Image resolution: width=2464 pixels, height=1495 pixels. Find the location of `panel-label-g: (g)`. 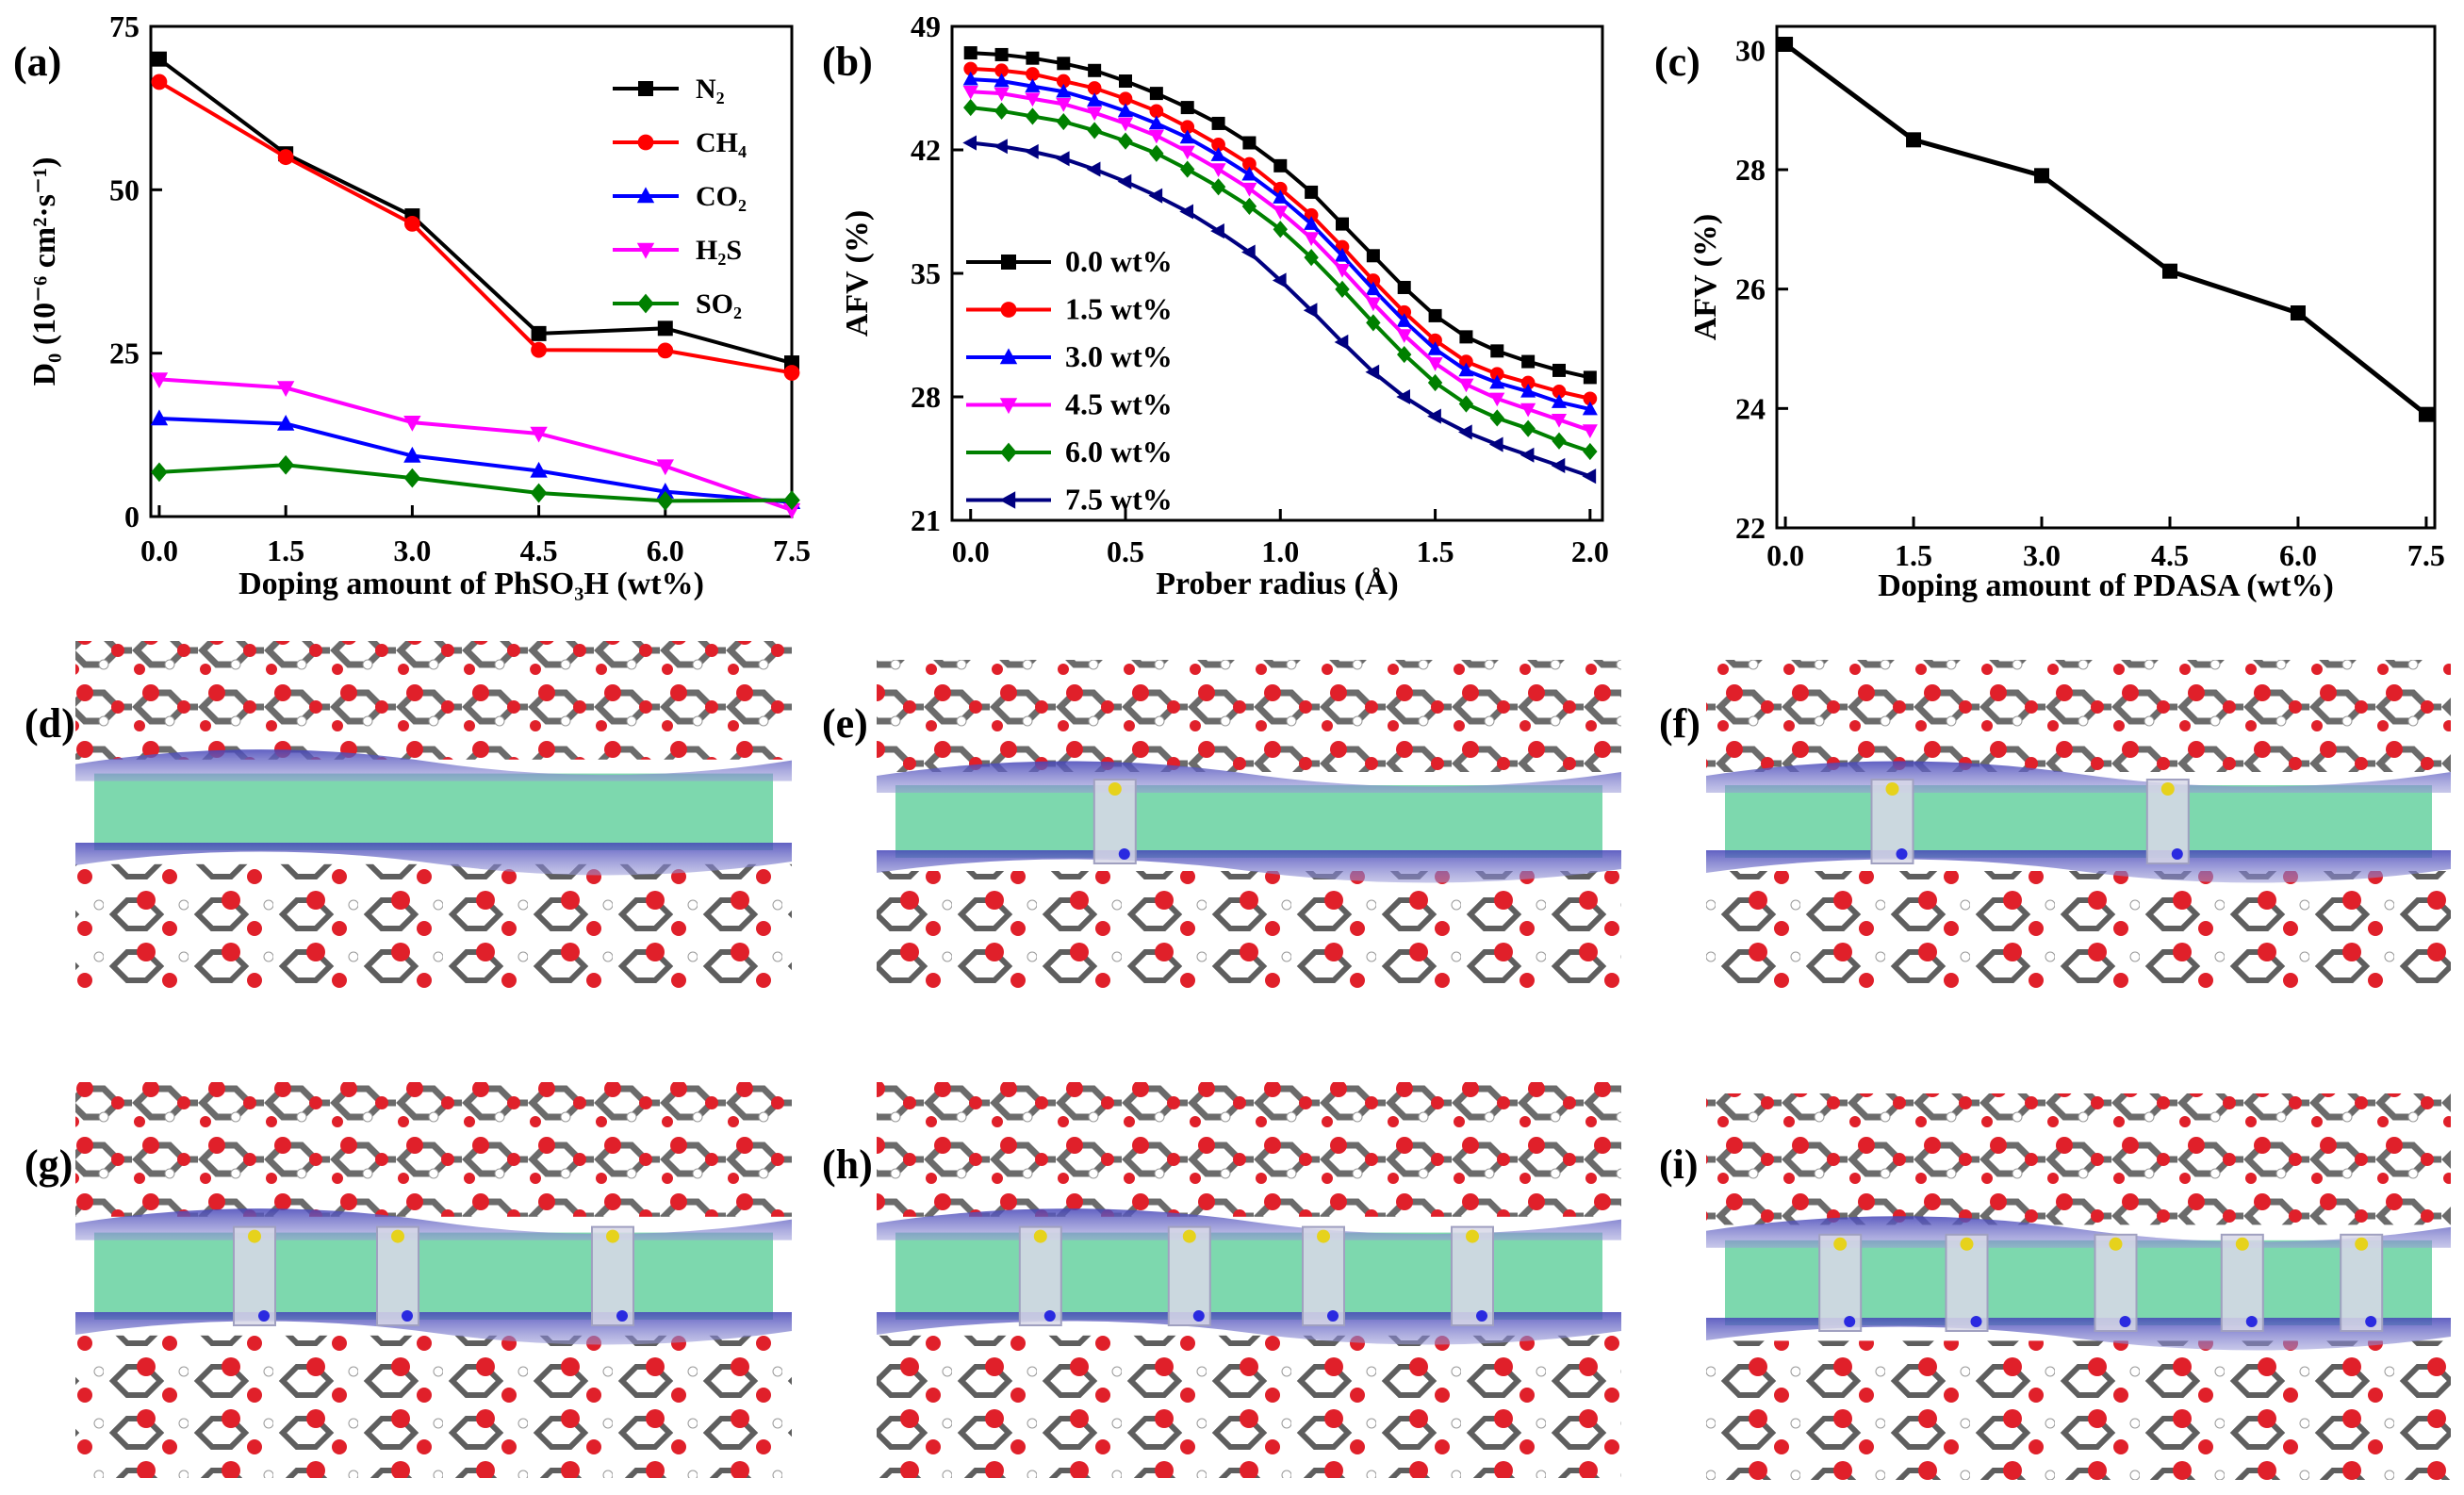

panel-label-g: (g) is located at coordinates (49, 1165).